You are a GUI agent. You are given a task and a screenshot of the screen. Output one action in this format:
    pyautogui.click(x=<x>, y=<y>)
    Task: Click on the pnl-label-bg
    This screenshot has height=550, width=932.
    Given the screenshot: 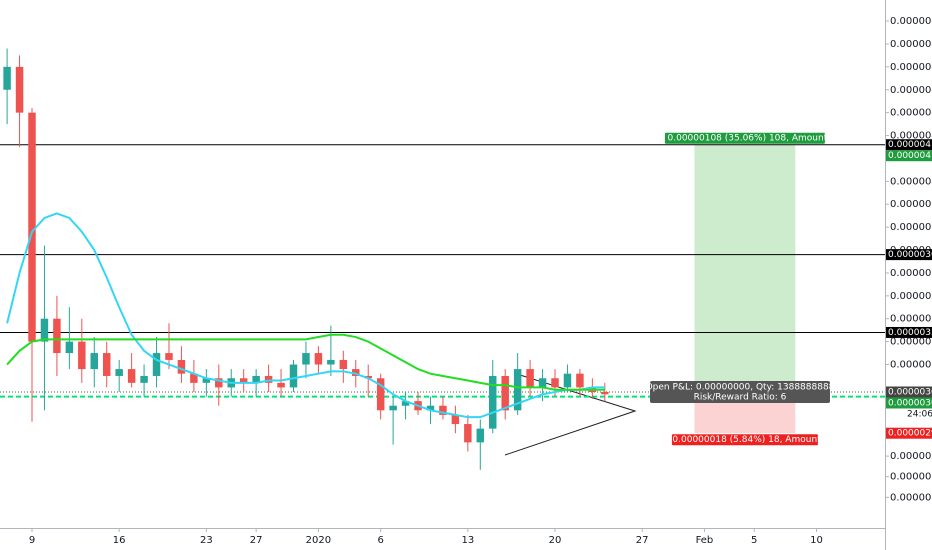 What is the action you would take?
    pyautogui.click(x=740, y=391)
    